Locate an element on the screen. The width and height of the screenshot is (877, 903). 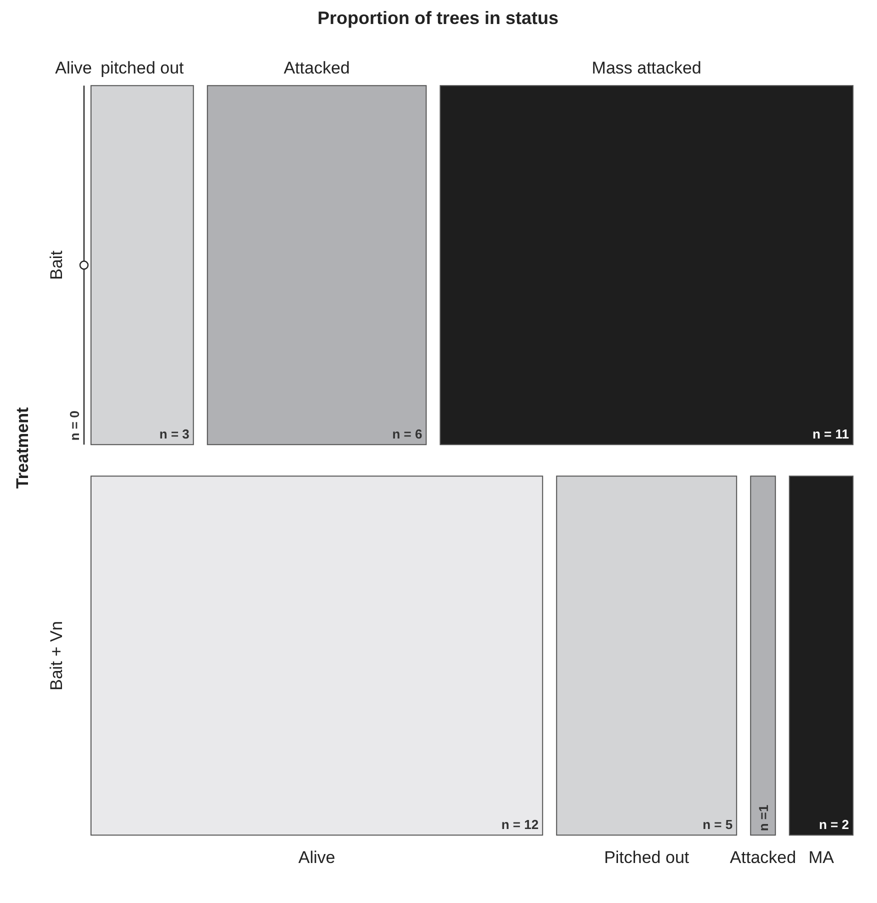
category-label: Bait is located at coordinates (56, 265).